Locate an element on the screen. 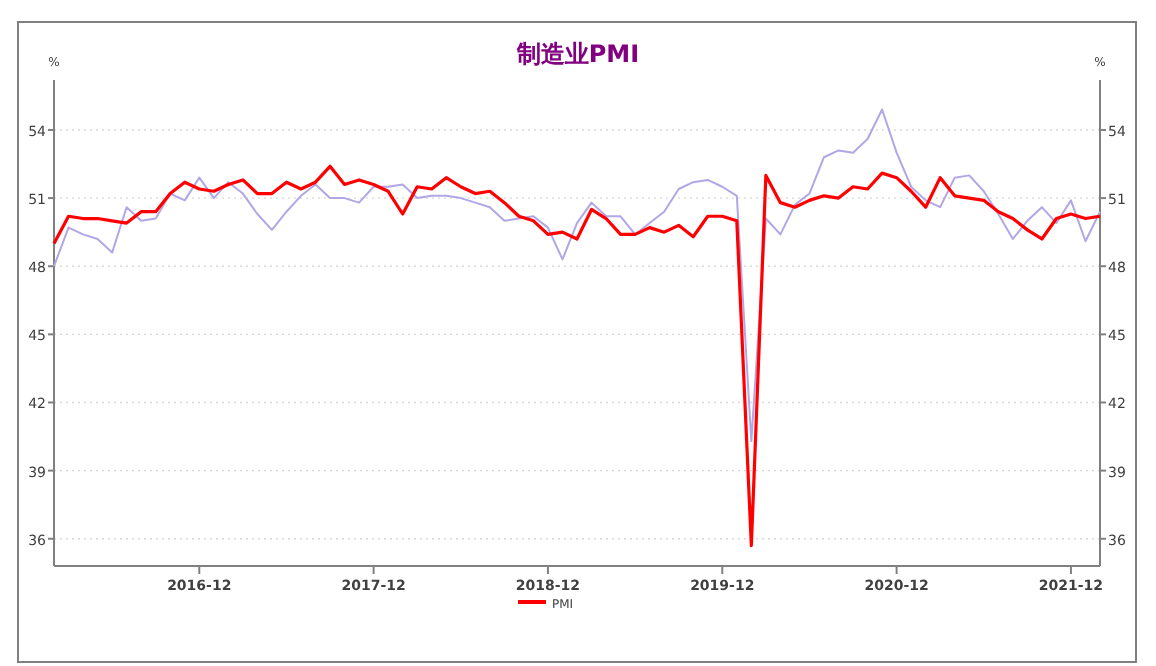 This screenshot has height=666, width=1156. chart-title: 制造业PMI is located at coordinates (577, 54).